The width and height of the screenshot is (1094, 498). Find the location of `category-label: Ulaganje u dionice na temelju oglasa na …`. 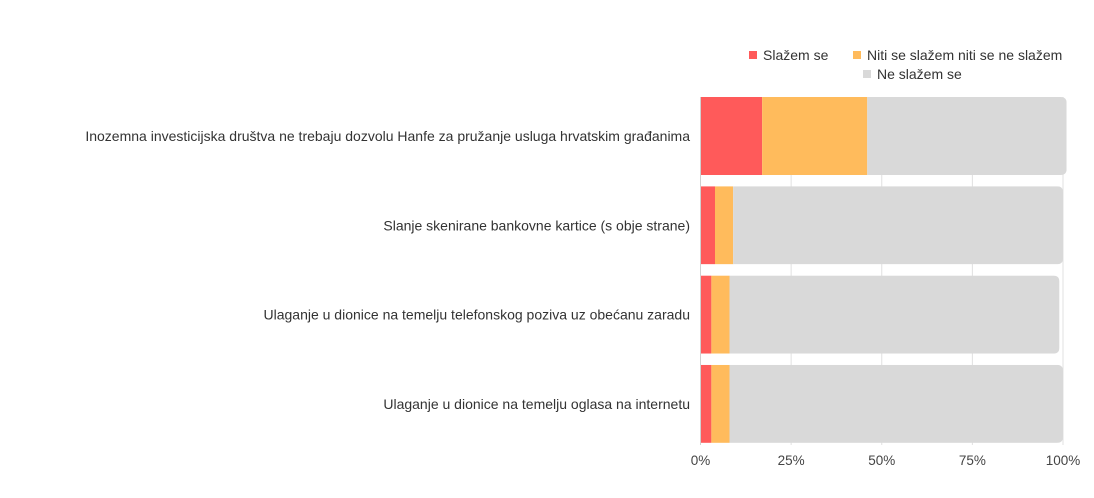

category-label: Ulaganje u dionice na temelju oglasa na … is located at coordinates (536, 404).